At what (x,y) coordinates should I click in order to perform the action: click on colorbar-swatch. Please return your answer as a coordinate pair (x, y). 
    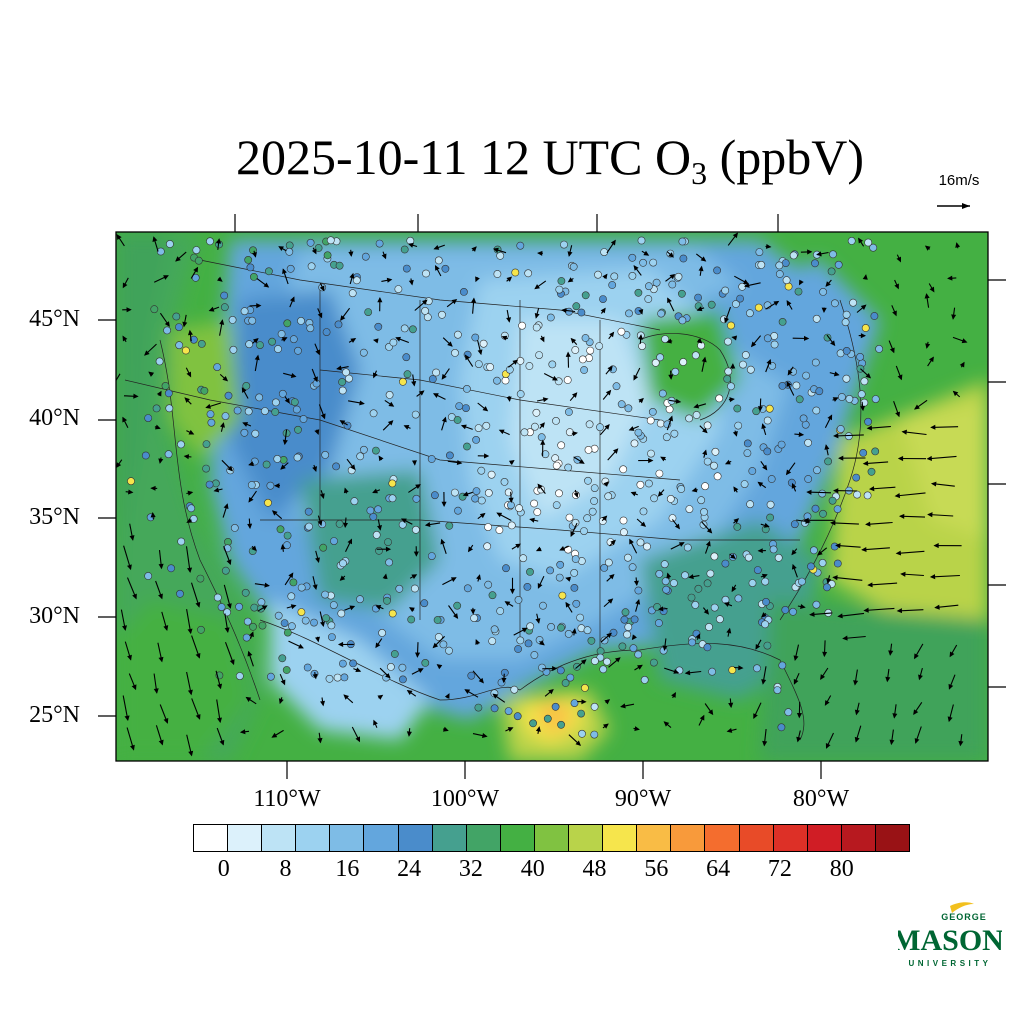
    Looking at the image, I should click on (756, 838).